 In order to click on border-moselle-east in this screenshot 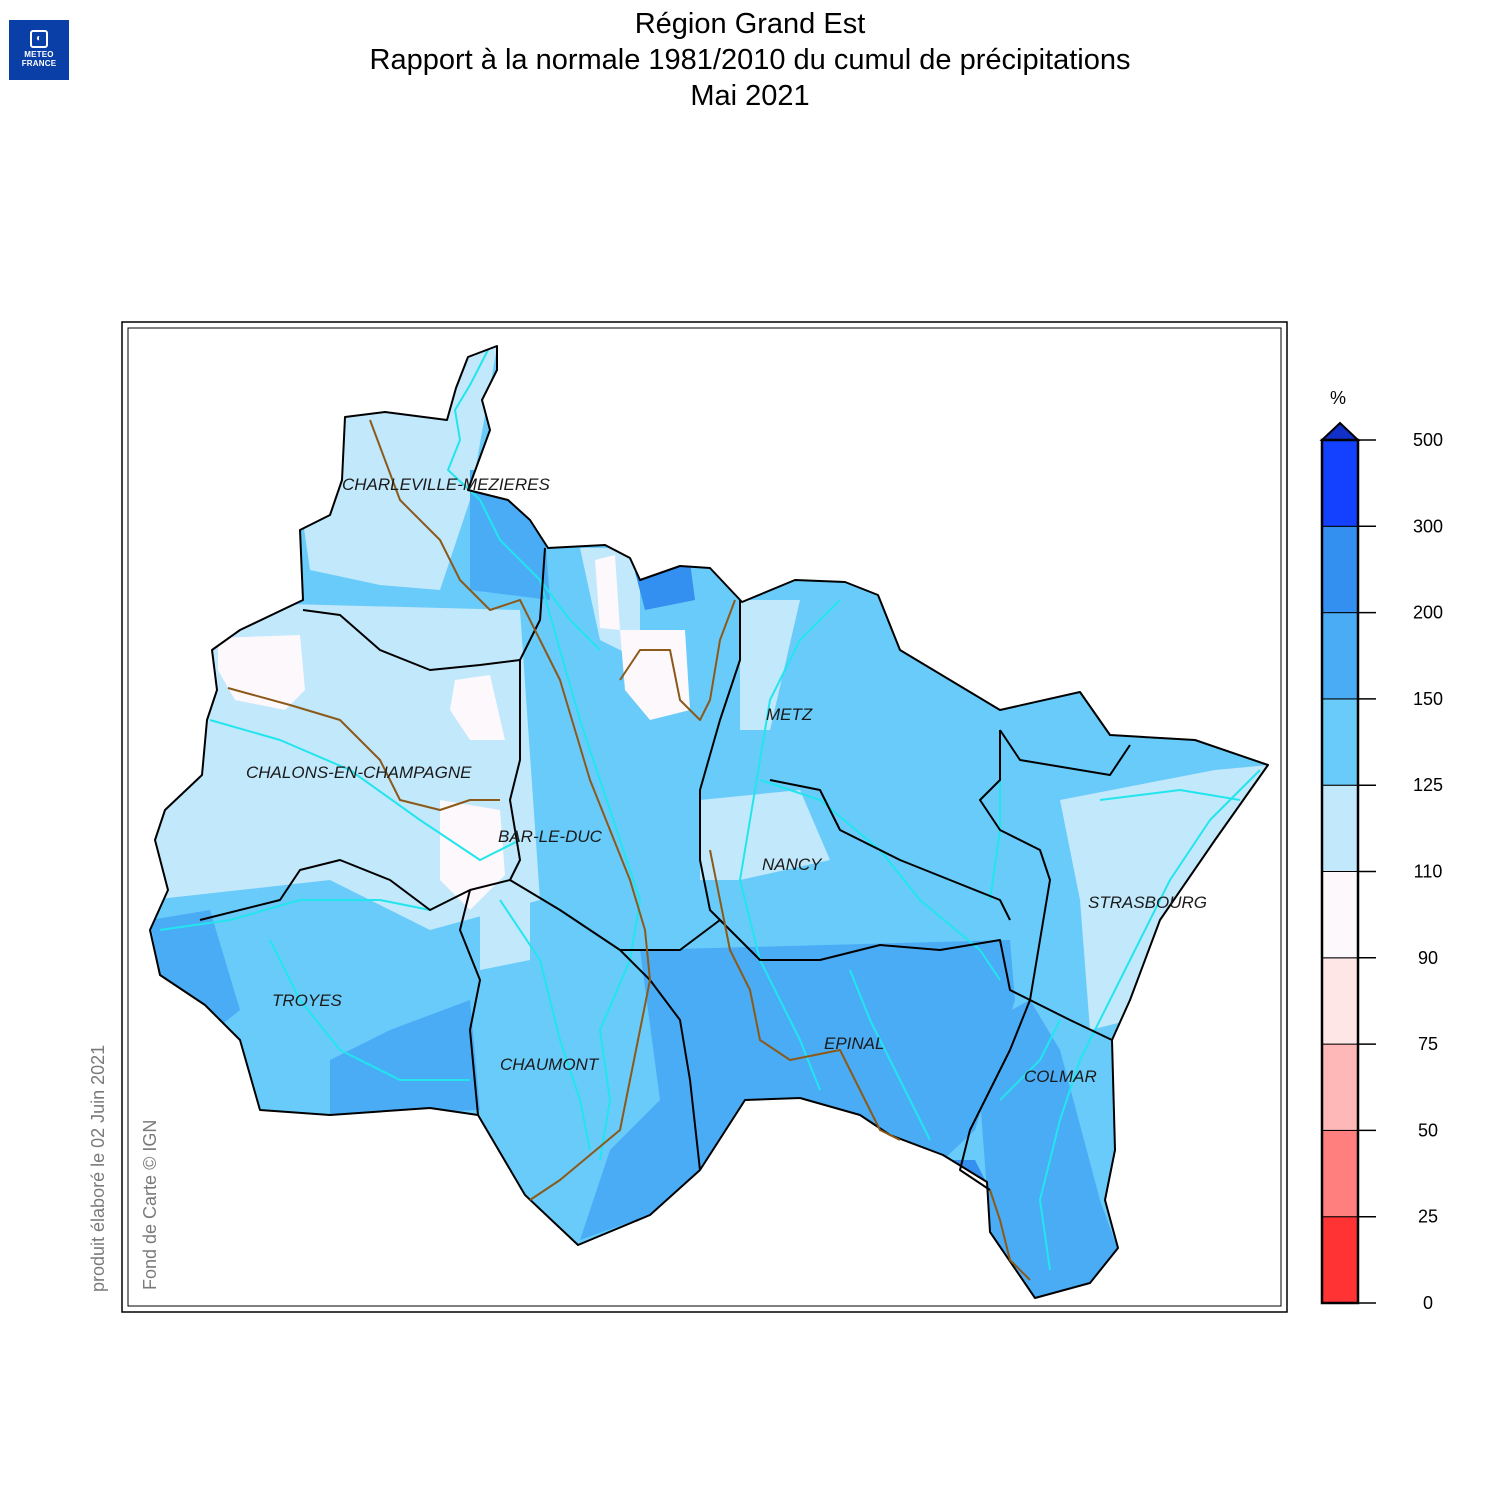, I will do `click(1065, 752)`.